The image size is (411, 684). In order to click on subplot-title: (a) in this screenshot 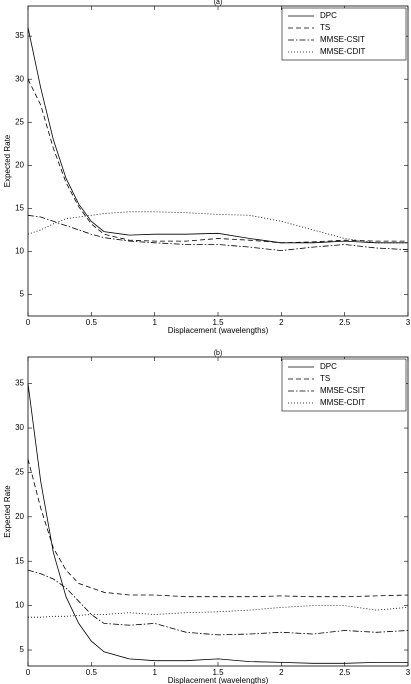, I will do `click(218, 3)`.